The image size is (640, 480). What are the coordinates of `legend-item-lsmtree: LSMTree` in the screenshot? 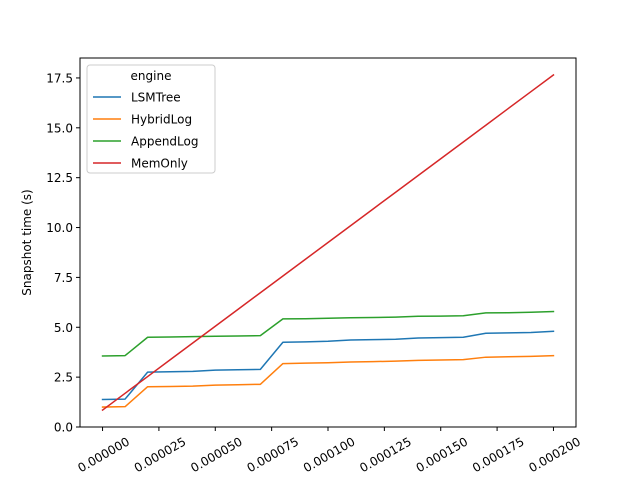 It's located at (137, 98).